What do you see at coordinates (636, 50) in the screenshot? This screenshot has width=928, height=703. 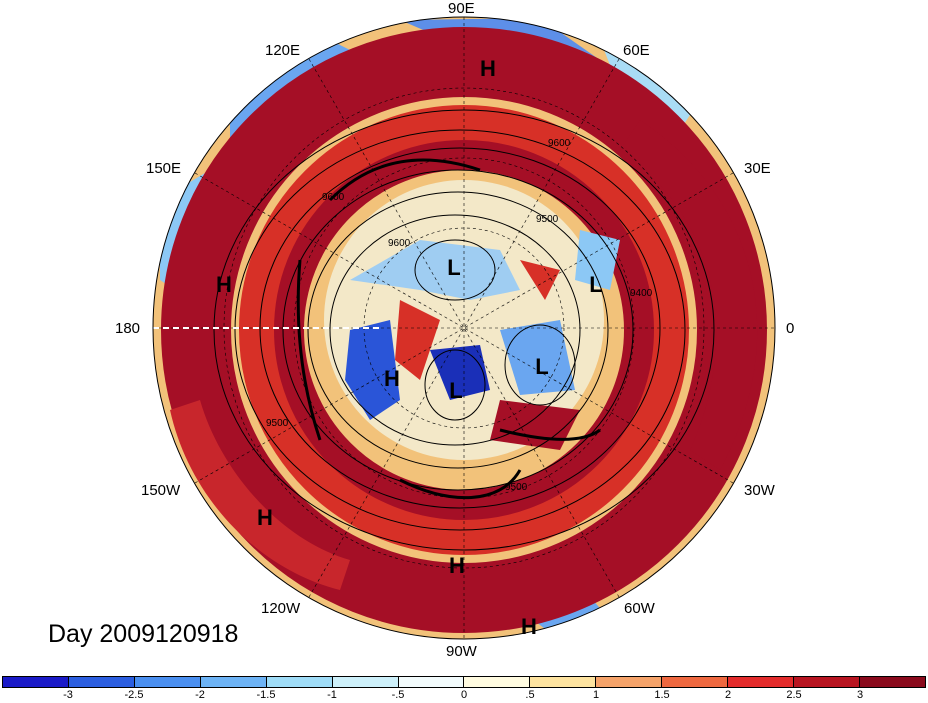 I see `longitude-label-60e: 60E` at bounding box center [636, 50].